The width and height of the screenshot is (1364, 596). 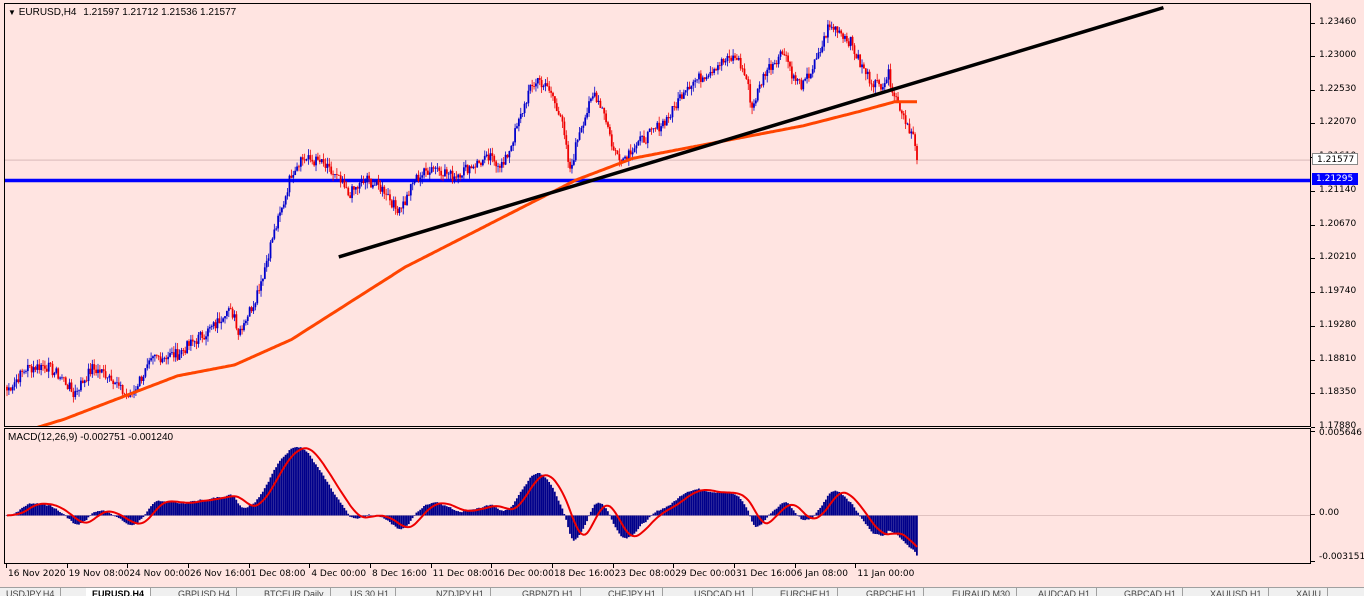 I want to click on time-axis-label: 1 Dec 08:00, so click(x=278, y=574).